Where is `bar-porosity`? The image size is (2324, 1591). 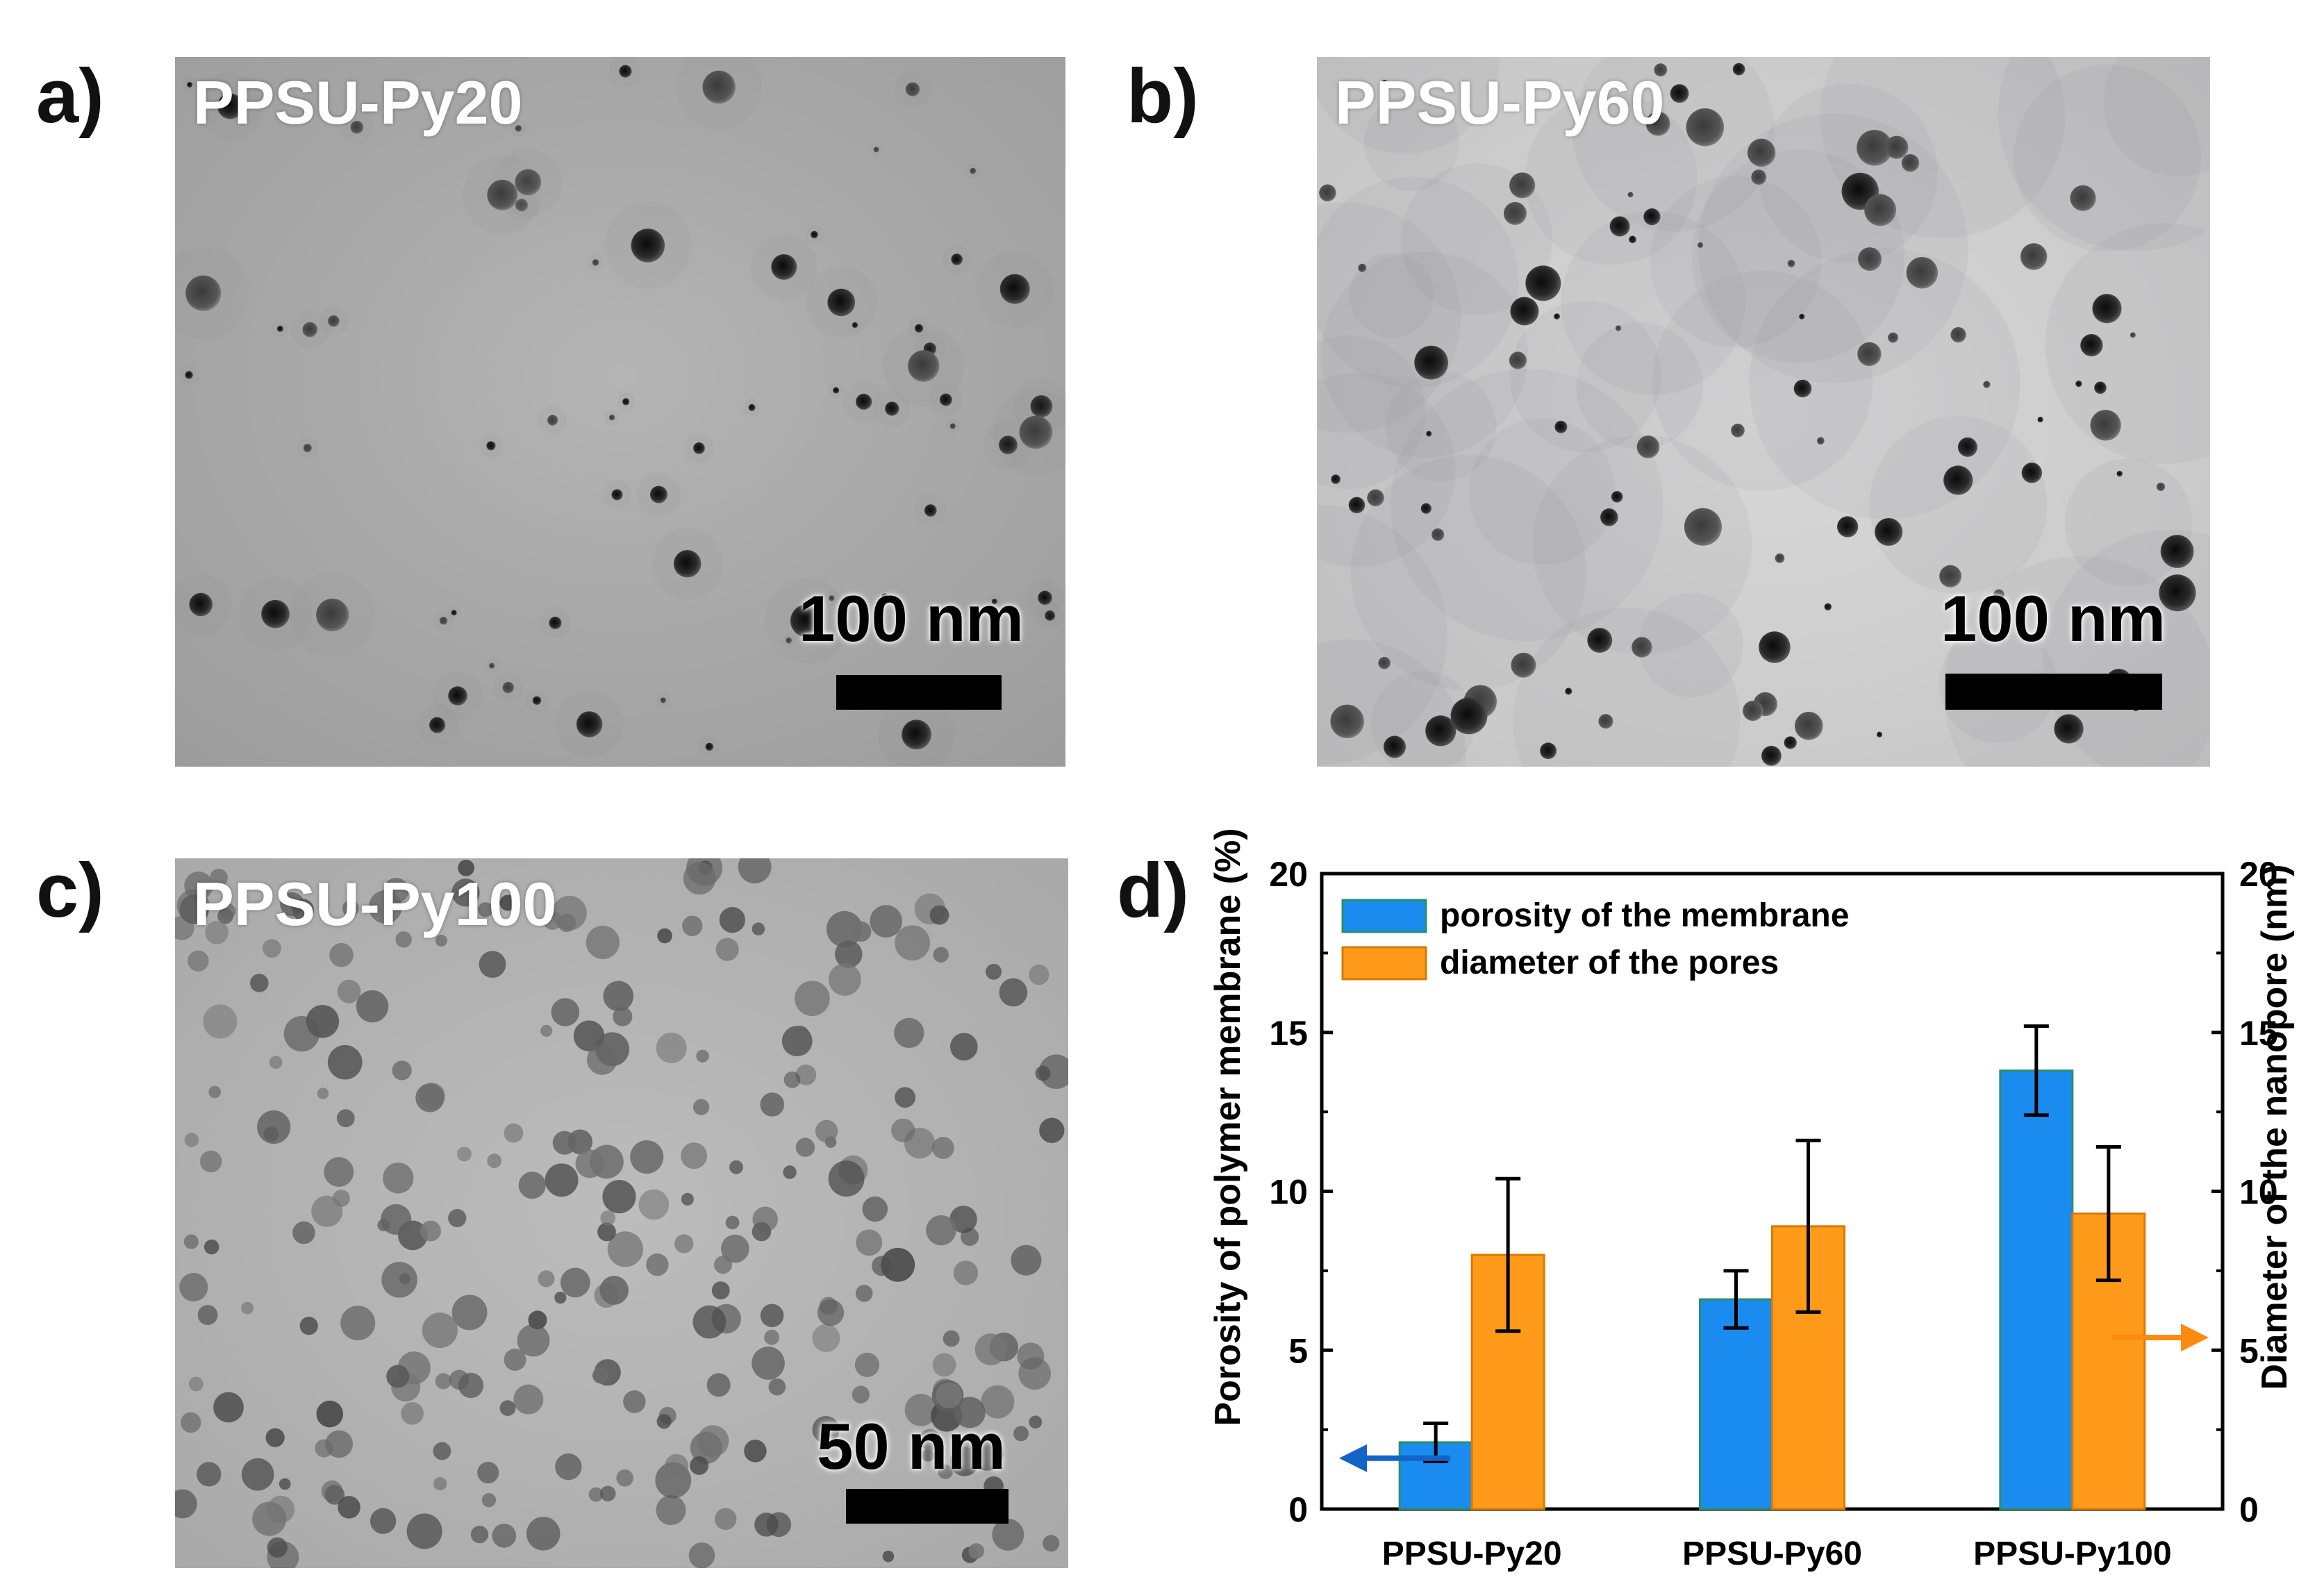
bar-porosity is located at coordinates (2036, 1289).